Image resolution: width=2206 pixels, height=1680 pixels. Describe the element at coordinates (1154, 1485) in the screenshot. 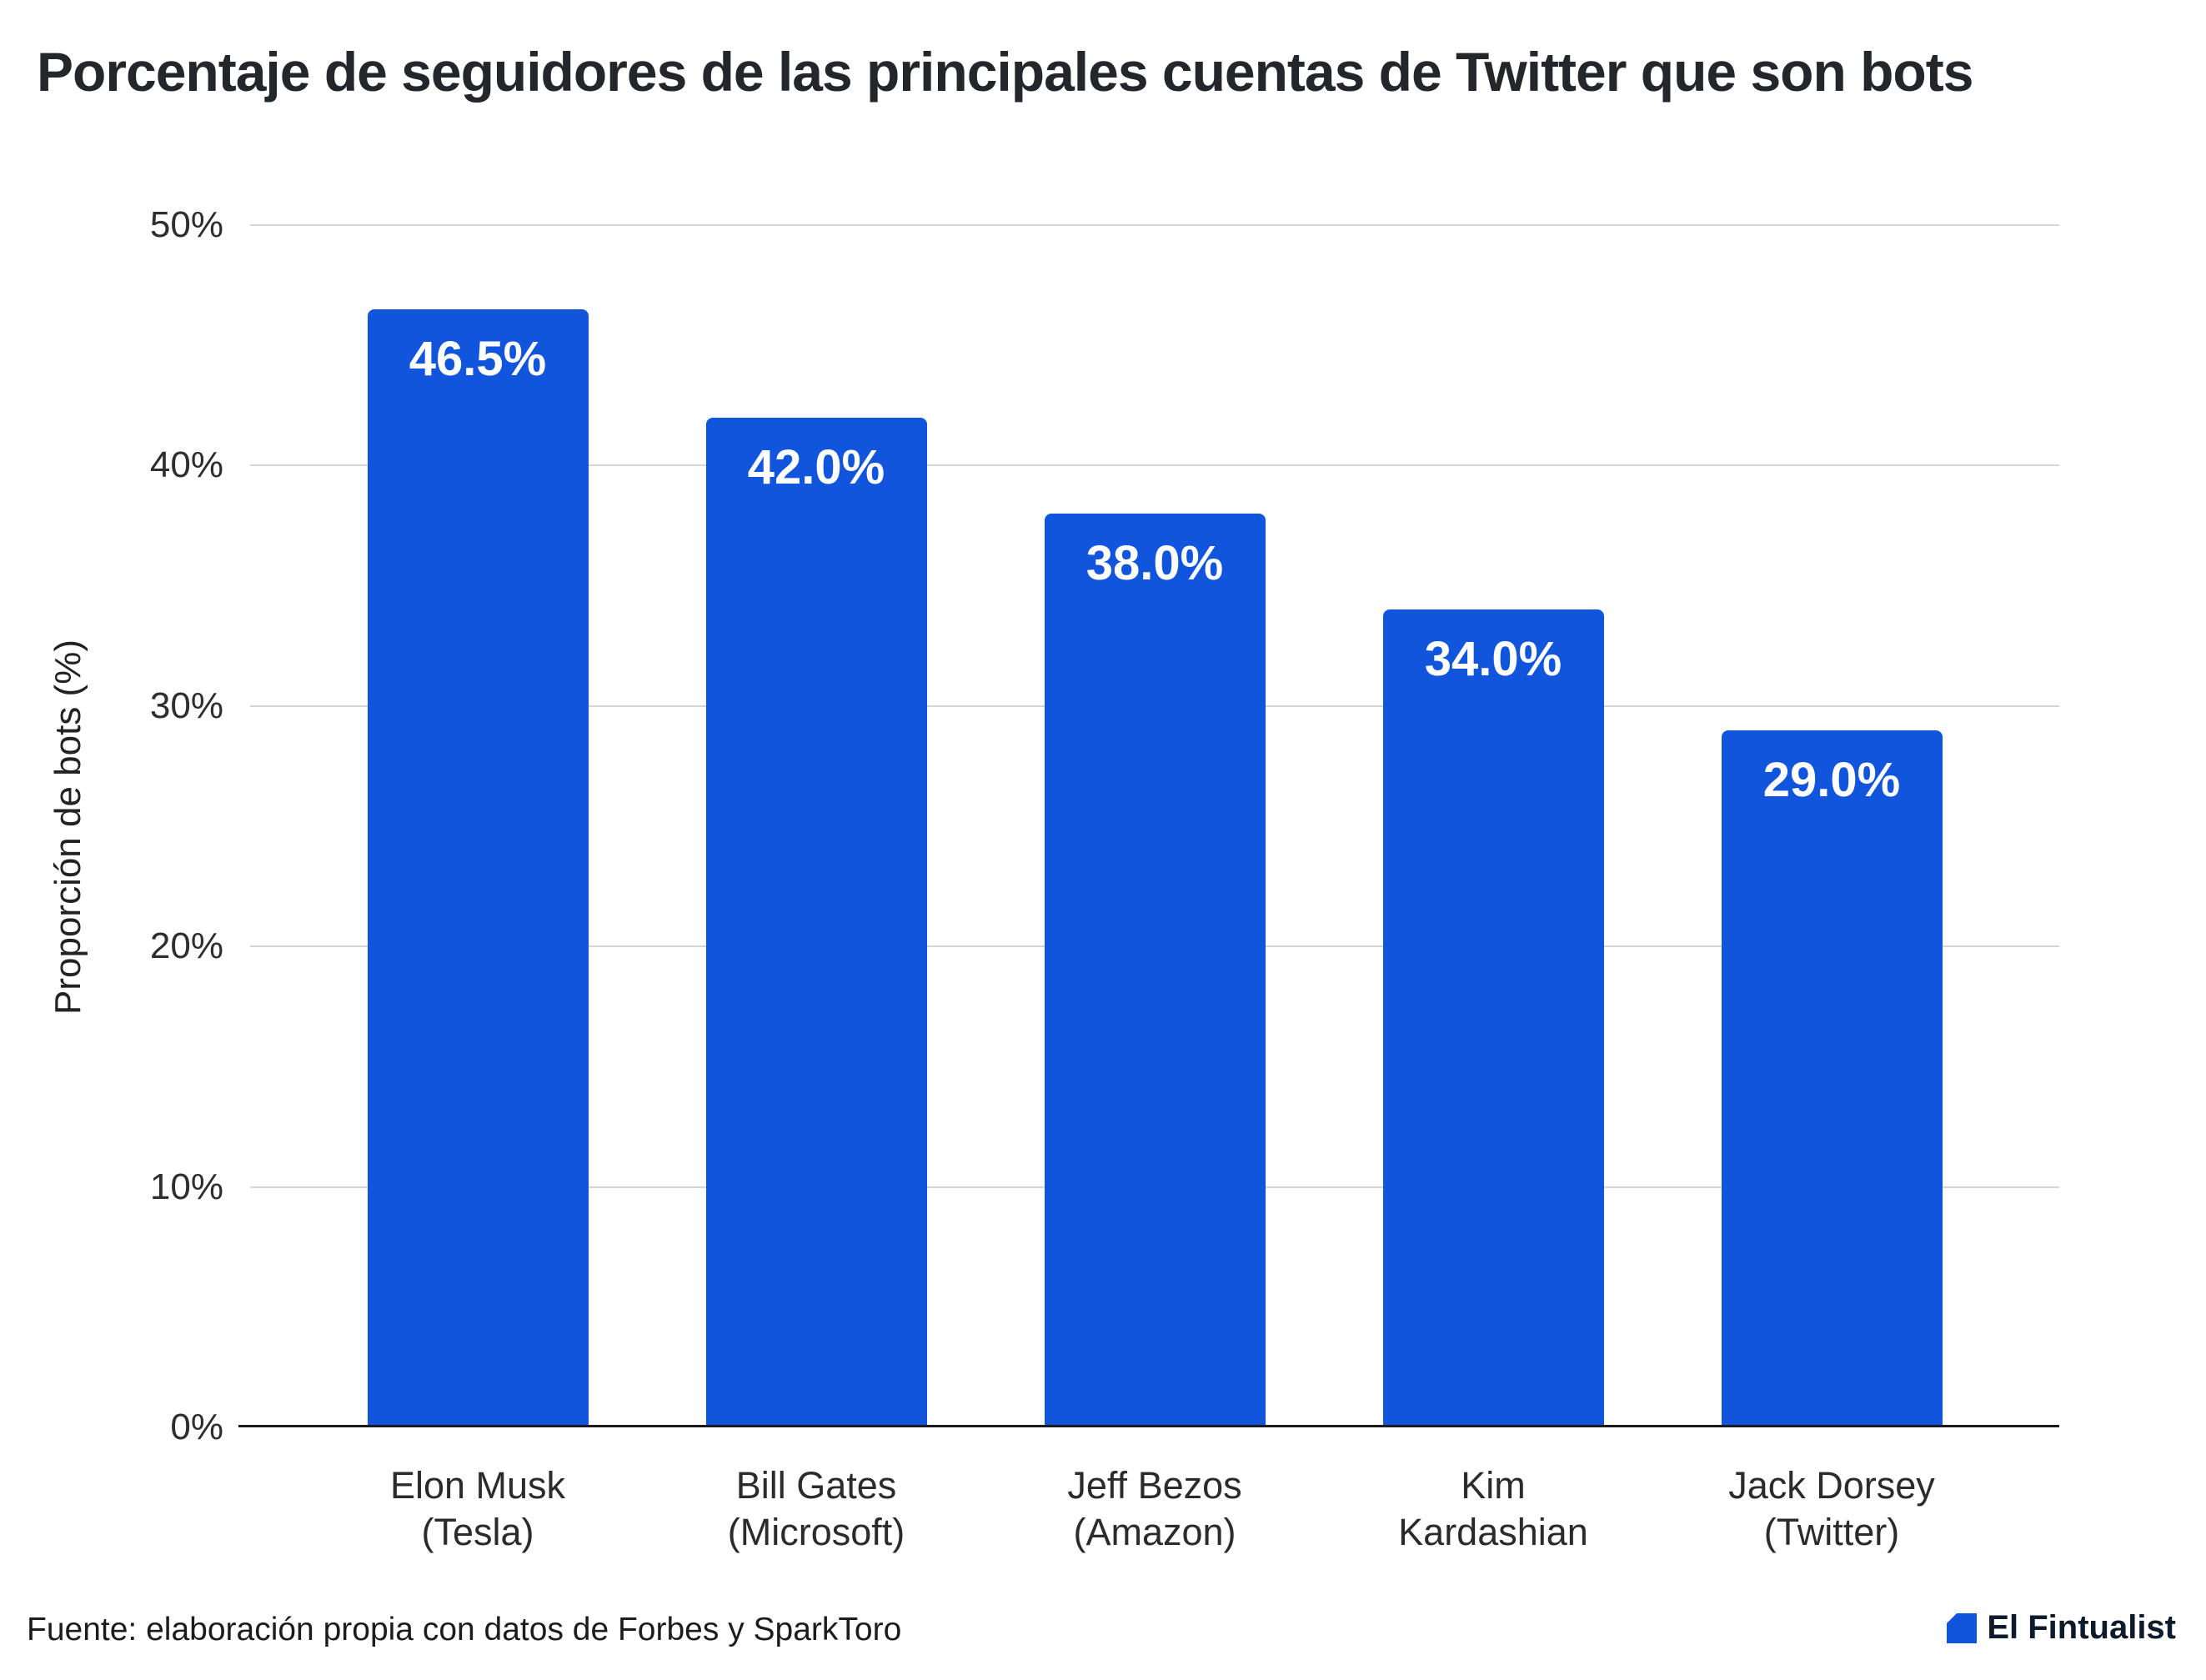

I see `category-label-line: Jeff Bezos` at that location.